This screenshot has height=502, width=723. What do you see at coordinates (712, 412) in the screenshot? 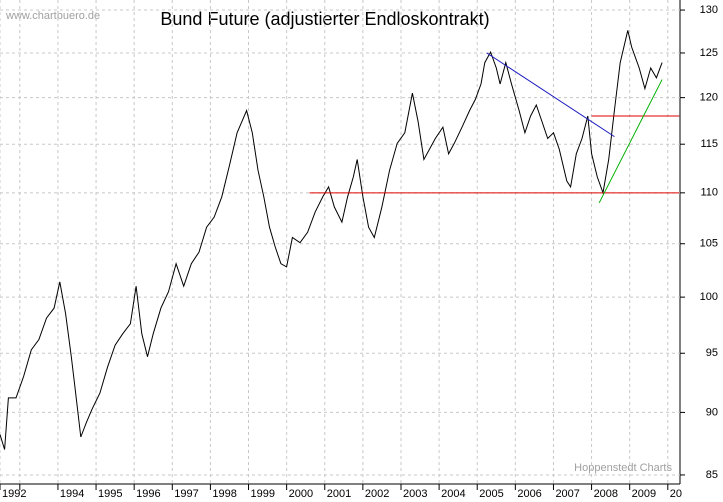
I see `y-tick-label: 90` at bounding box center [712, 412].